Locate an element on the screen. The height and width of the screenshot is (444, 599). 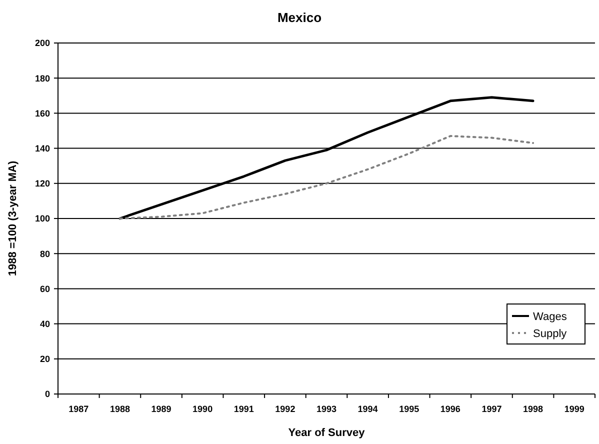
x-tick-label: 1988 is located at coordinates (120, 409).